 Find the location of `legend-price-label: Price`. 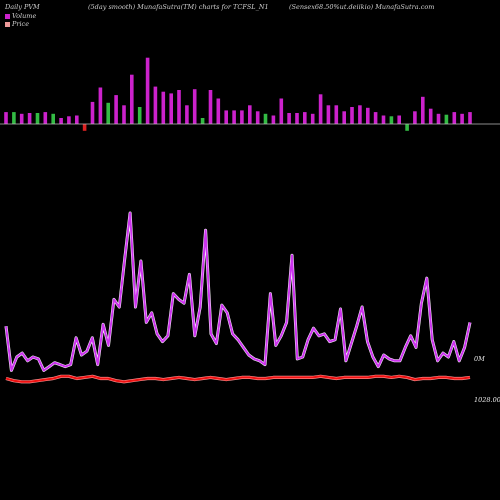

legend-price-label: Price is located at coordinates (21, 24).